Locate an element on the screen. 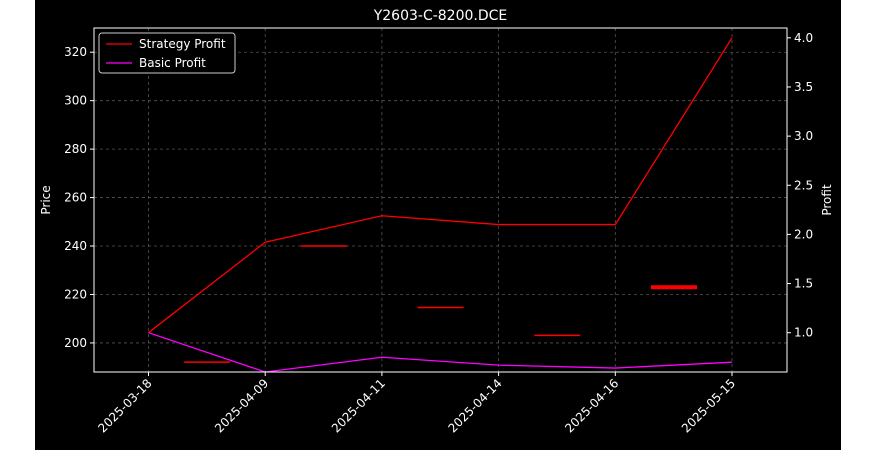 The height and width of the screenshot is (455, 878). price-tick-label: 240 is located at coordinates (75, 246).